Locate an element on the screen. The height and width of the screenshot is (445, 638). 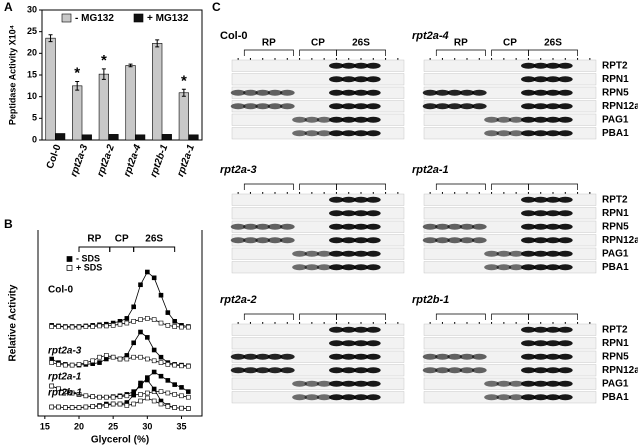
panel-letter: B is located at coordinates (8, 224).